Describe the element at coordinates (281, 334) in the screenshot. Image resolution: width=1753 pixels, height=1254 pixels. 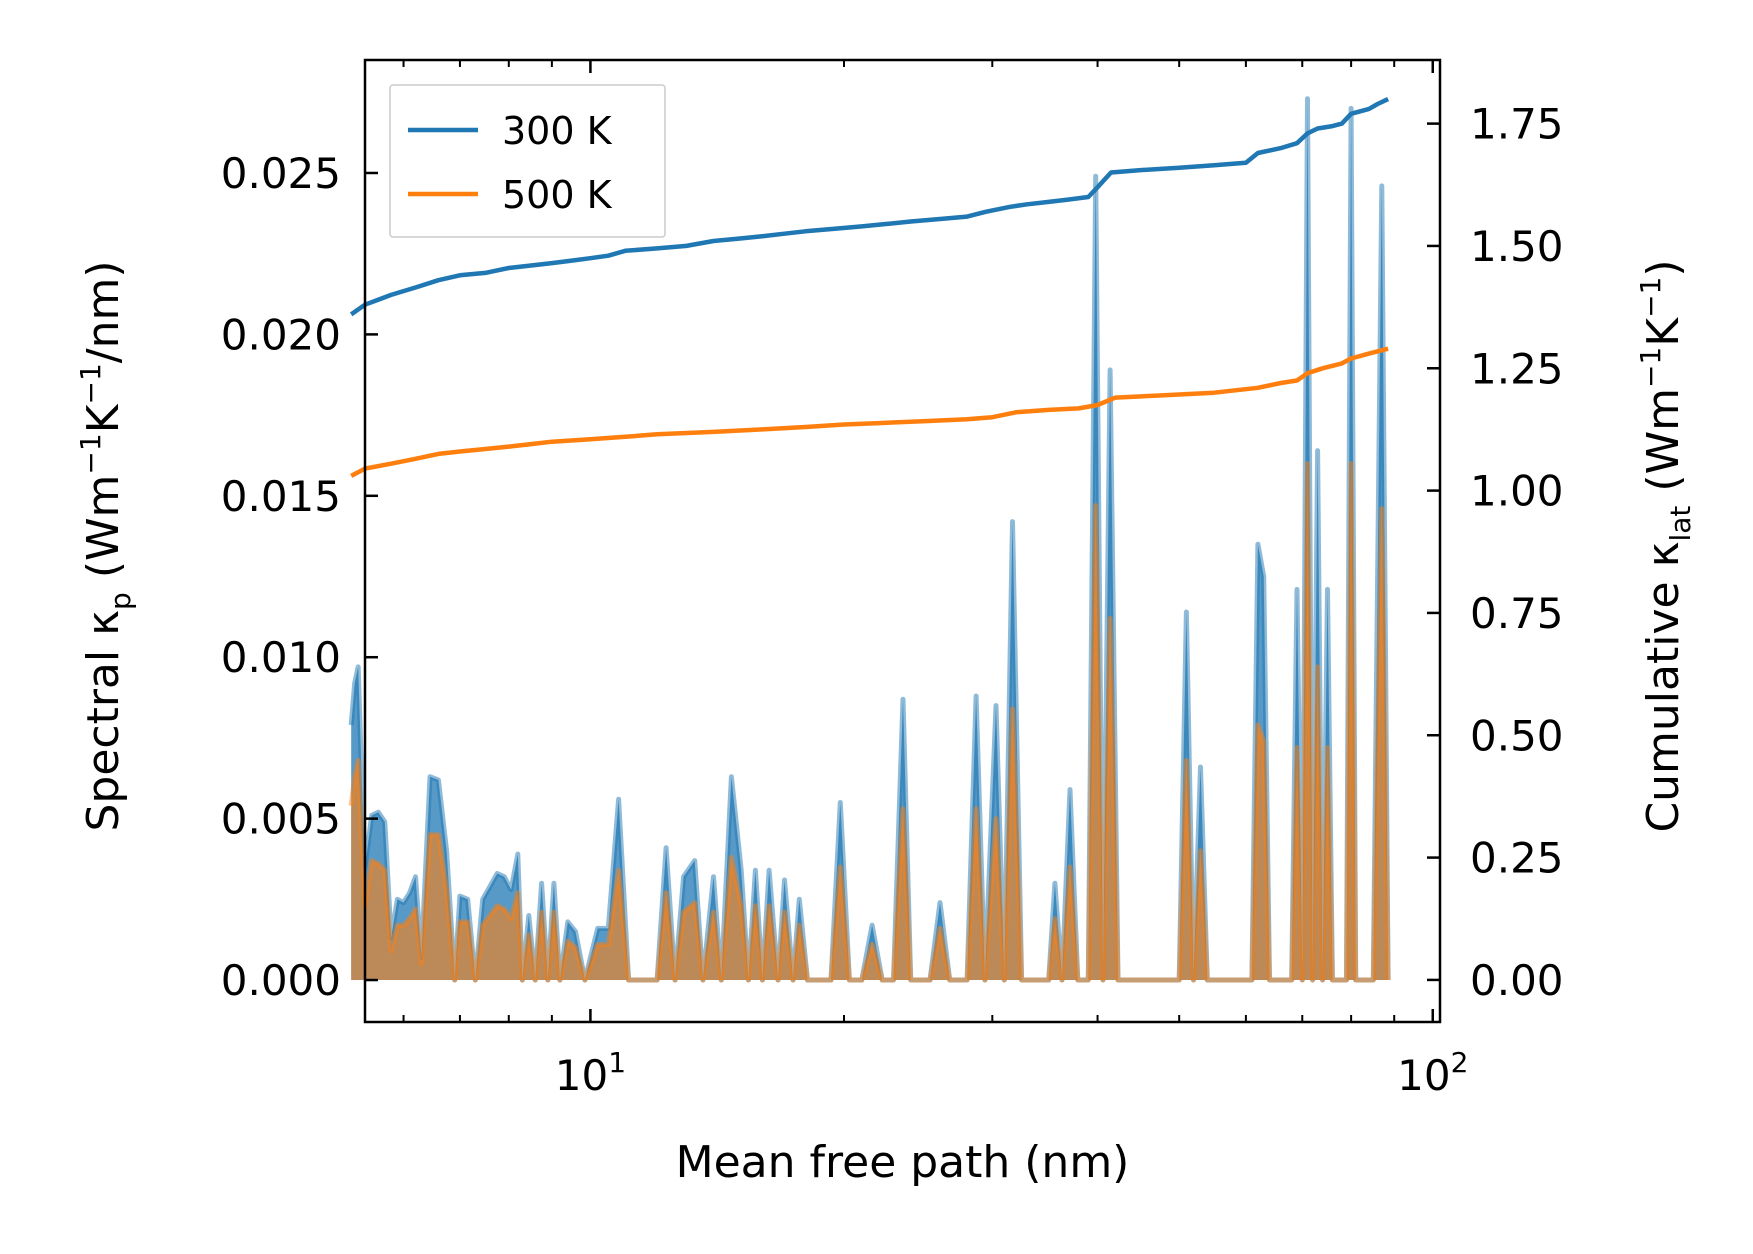
I see `y-left-tick-label: 0.020` at that location.